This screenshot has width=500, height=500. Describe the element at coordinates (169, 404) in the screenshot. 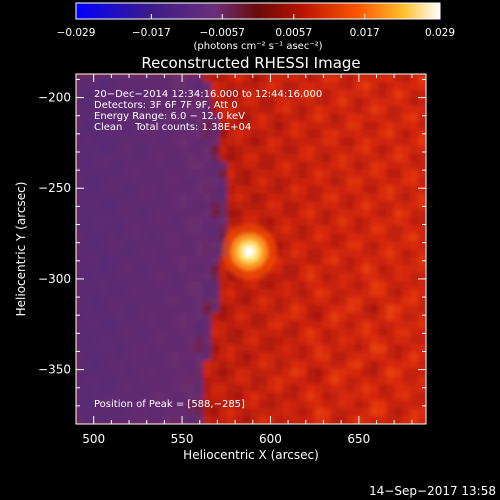

I see `peak-position-label: Position of Peak = [588,−285]` at that location.